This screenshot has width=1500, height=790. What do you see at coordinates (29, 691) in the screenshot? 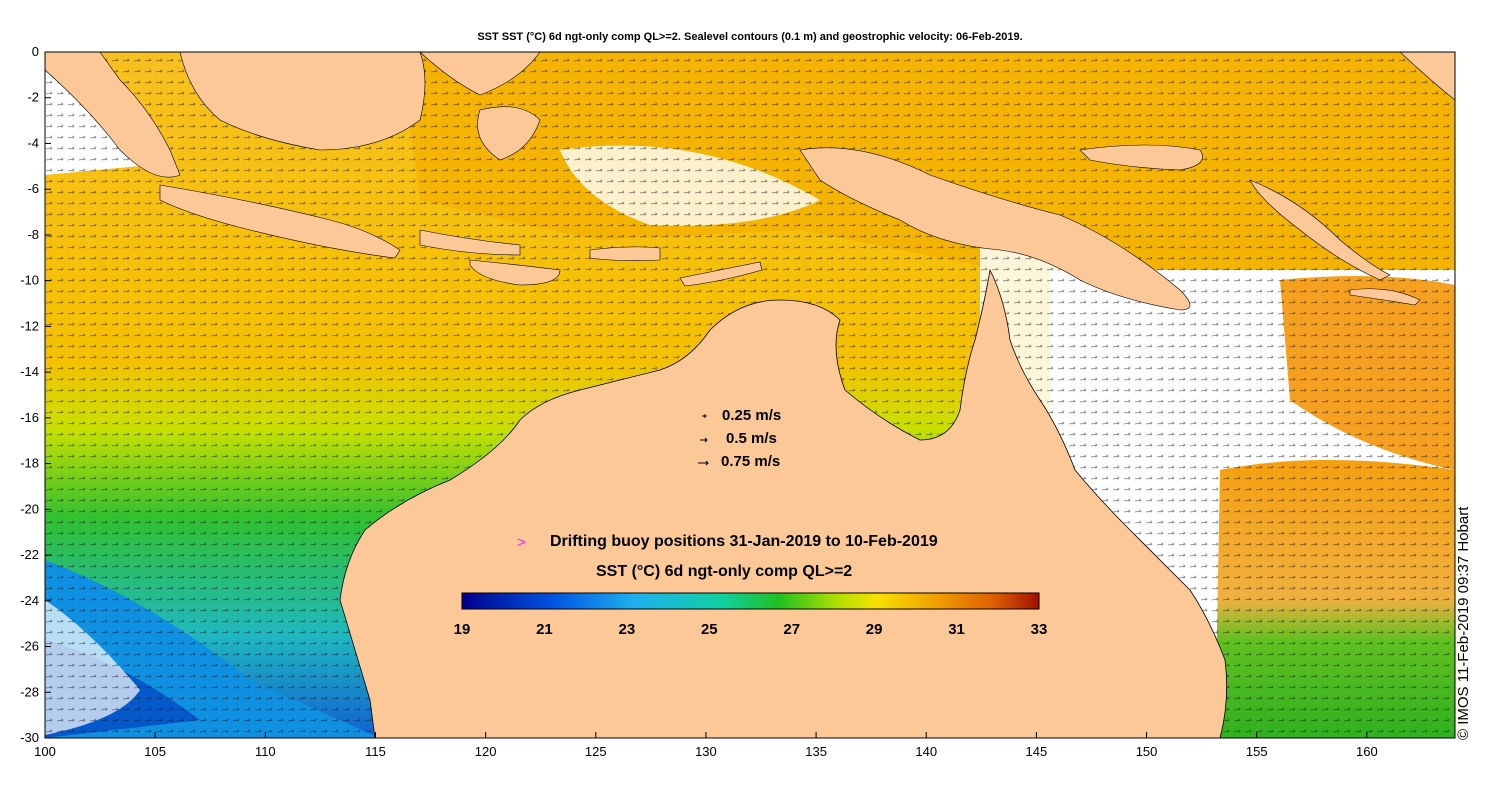
I see `y-tick-label: -28` at bounding box center [29, 691].